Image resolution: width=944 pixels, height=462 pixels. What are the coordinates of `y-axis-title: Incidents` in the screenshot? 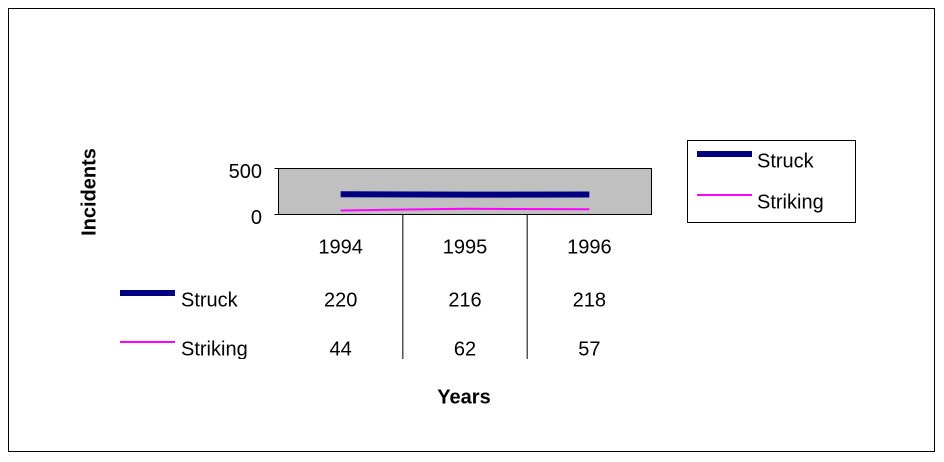 It's located at (89, 192).